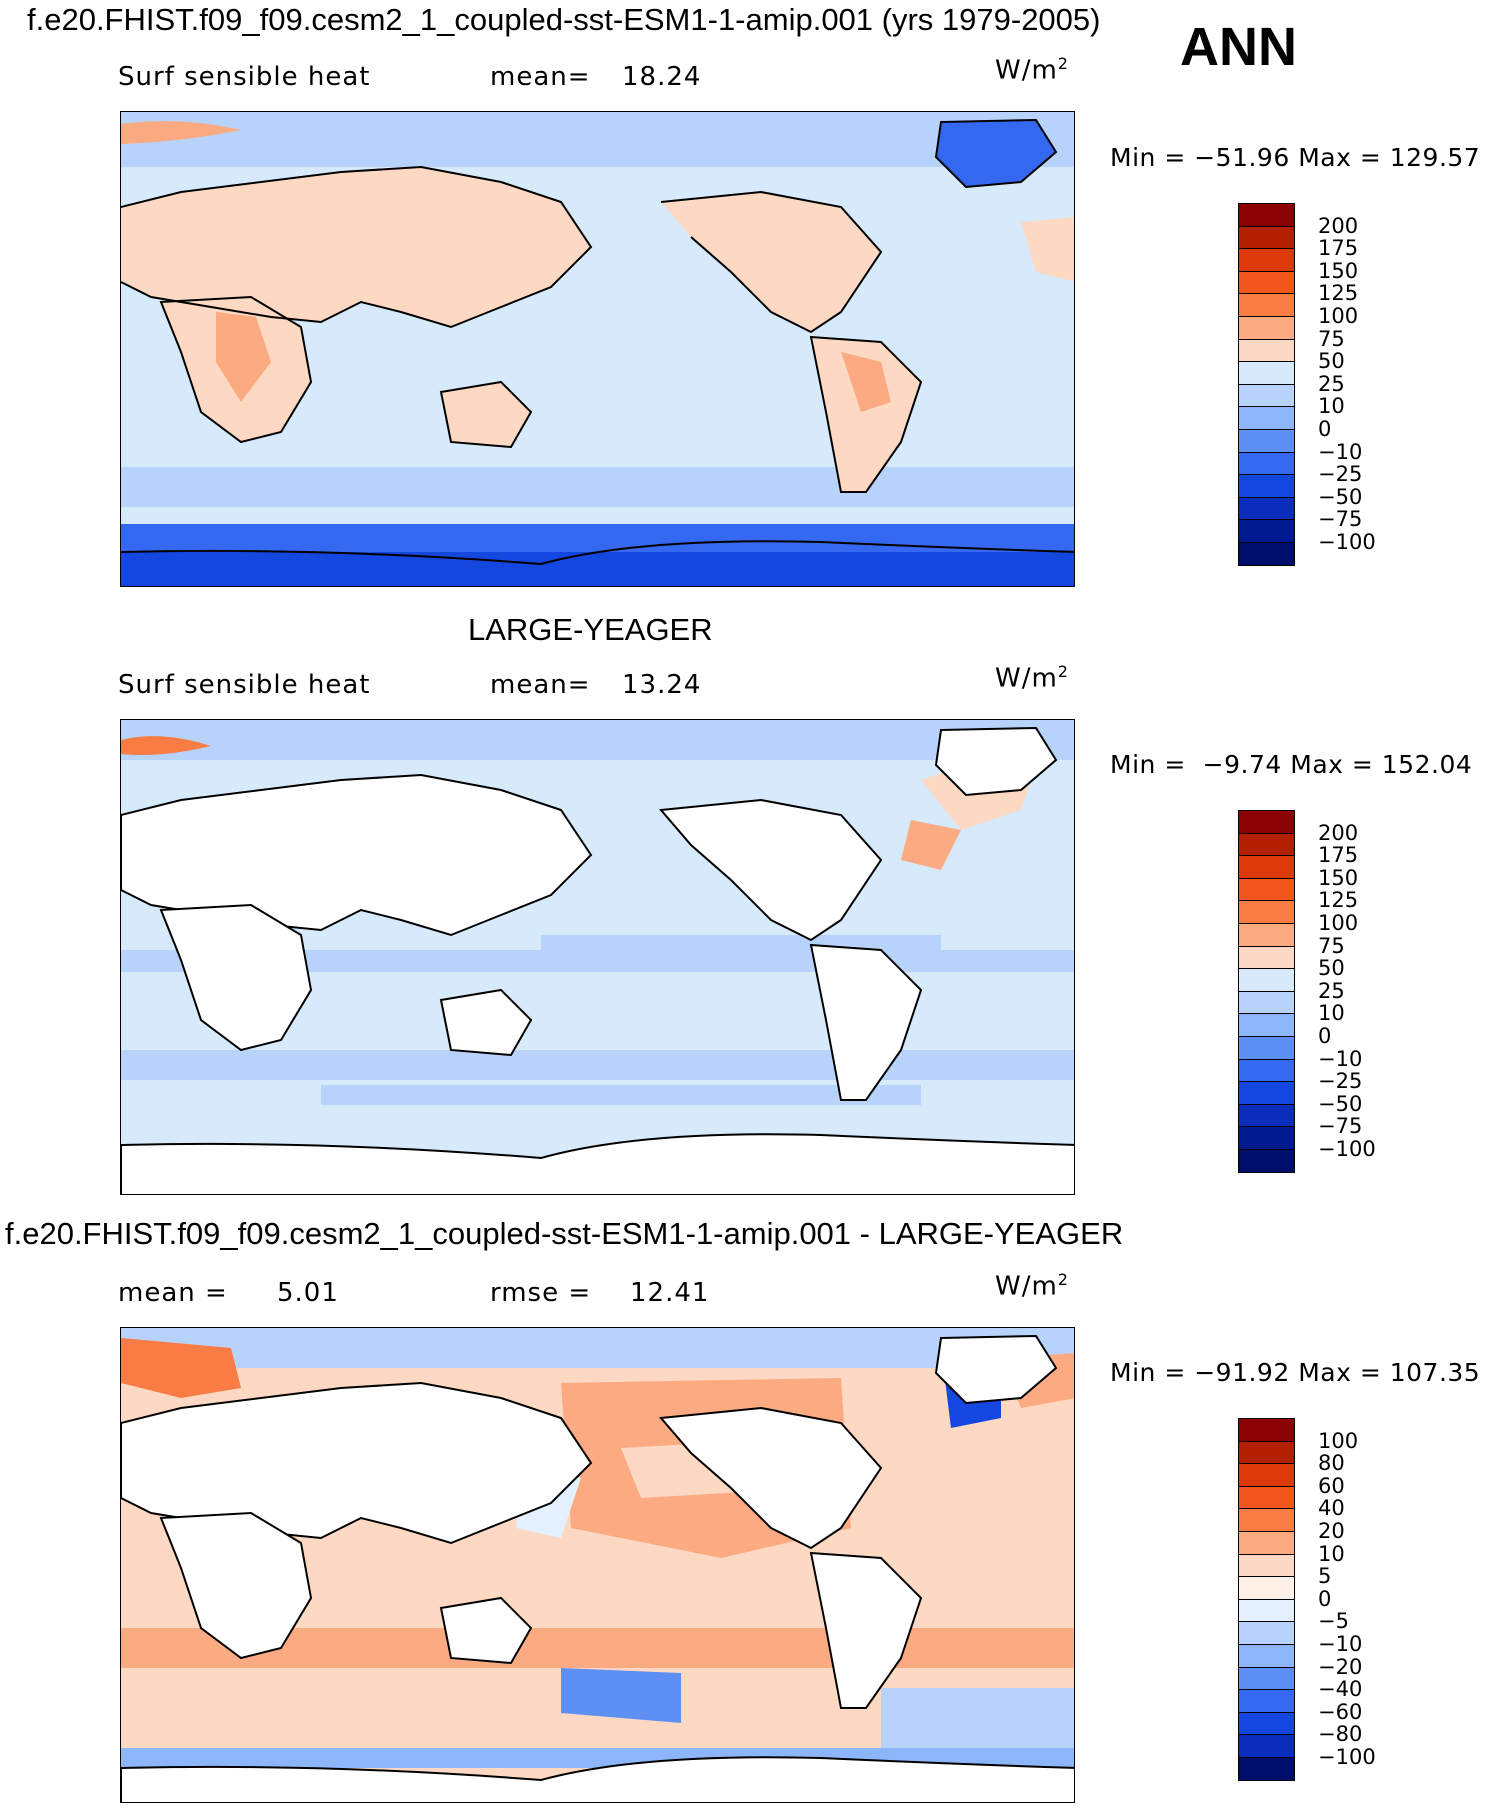 Image resolution: width=1500 pixels, height=1813 pixels. Describe the element at coordinates (1340, 1103) in the screenshot. I see `colorbar-tick-label: −50` at that location.